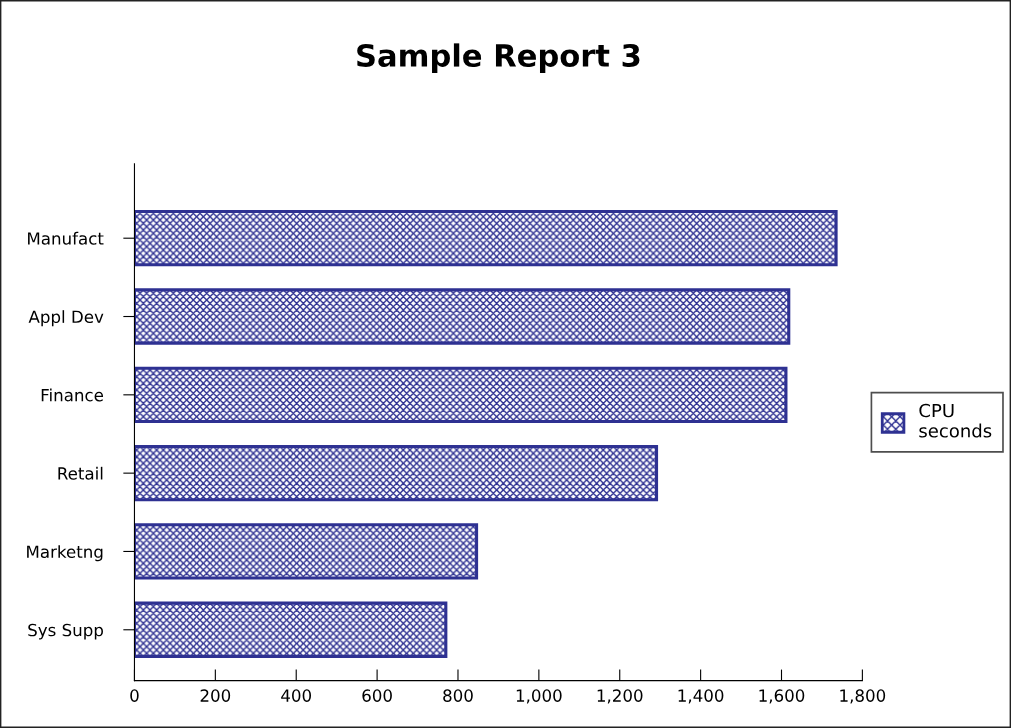 Image resolution: width=1011 pixels, height=728 pixels. I want to click on x-tick-label: 0, so click(134, 695).